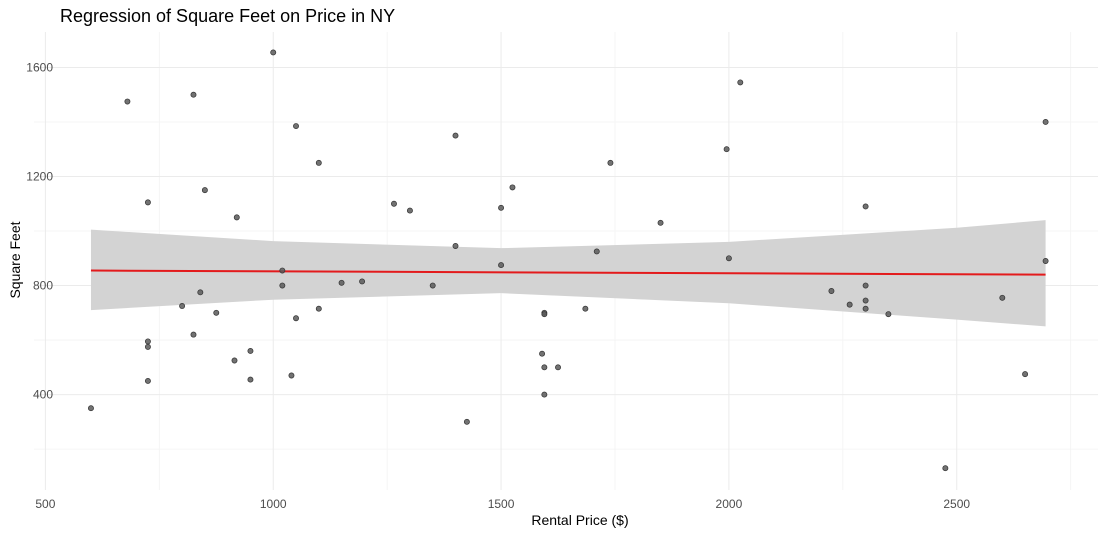  What do you see at coordinates (273, 504) in the screenshot?
I see `x-tick-label: 1000` at bounding box center [273, 504].